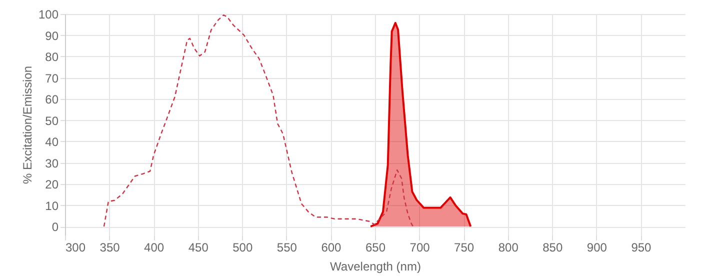  Describe the element at coordinates (375, 267) in the screenshot. I see `x-axis-title: Wavelength (nm)` at that location.